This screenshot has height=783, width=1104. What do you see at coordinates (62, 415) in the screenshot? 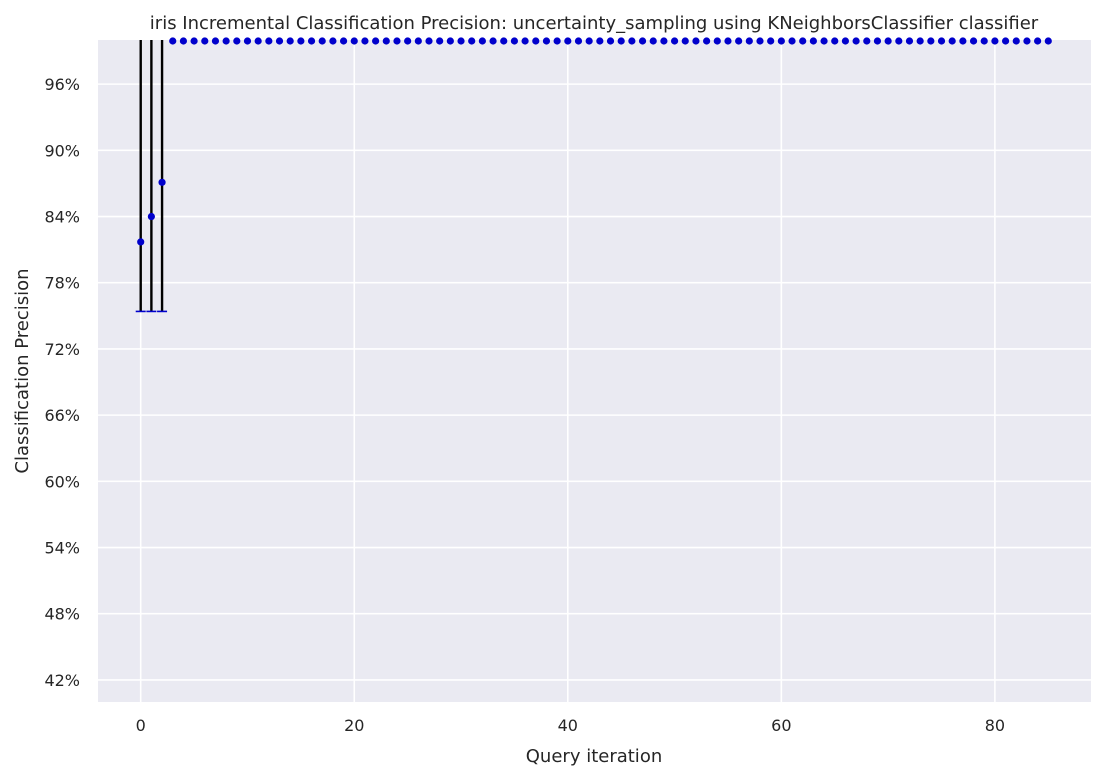
I see `y-tick-label: 66%` at bounding box center [62, 415].